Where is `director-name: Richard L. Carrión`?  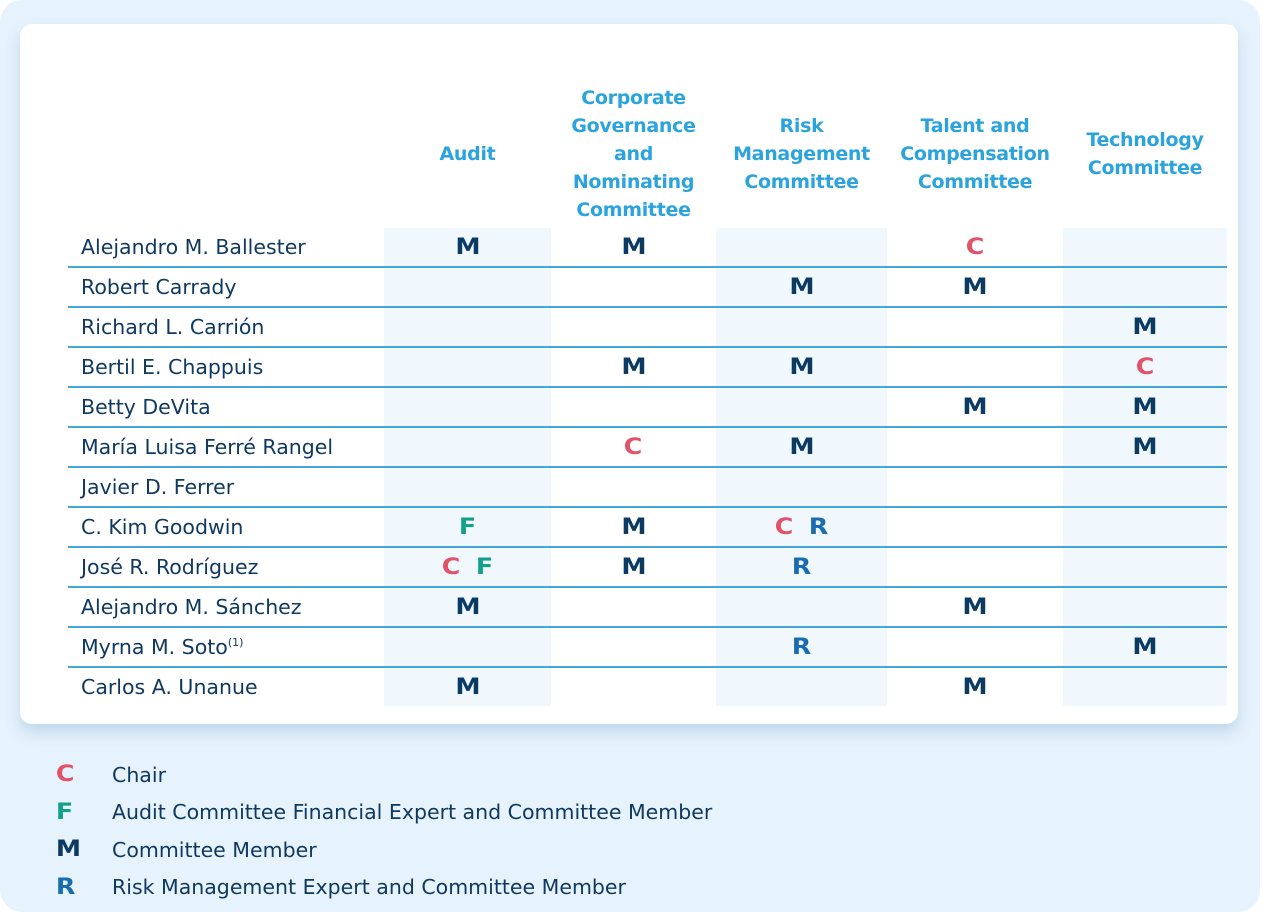
director-name: Richard L. Carrión is located at coordinates (226, 326).